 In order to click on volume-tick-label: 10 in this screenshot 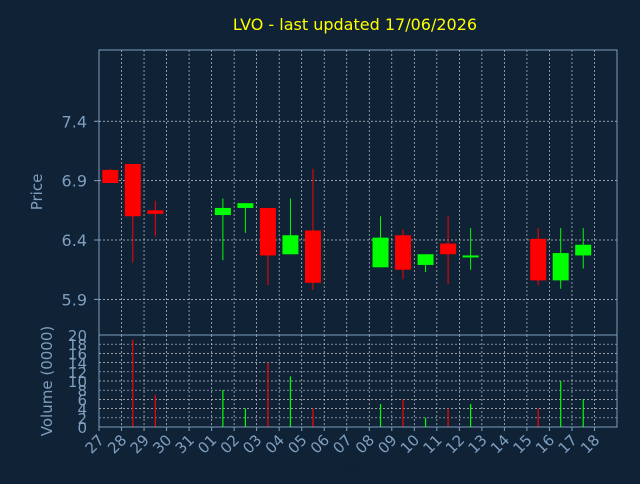, I will do `click(77, 382)`.